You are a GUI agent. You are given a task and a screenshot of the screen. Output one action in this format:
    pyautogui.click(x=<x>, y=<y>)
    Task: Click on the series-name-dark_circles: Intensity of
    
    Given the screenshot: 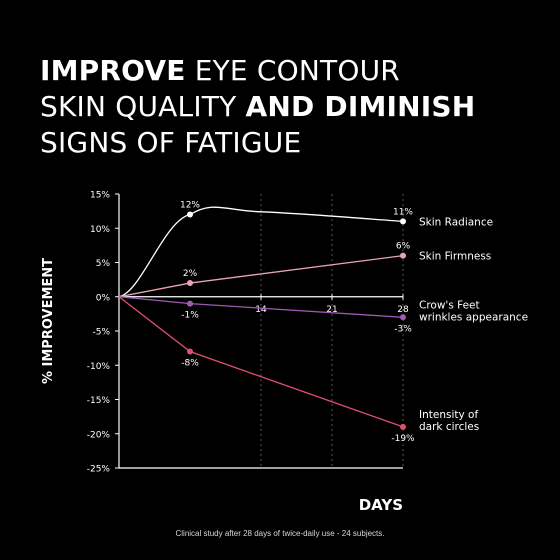 What is the action you would take?
    pyautogui.click(x=448, y=415)
    